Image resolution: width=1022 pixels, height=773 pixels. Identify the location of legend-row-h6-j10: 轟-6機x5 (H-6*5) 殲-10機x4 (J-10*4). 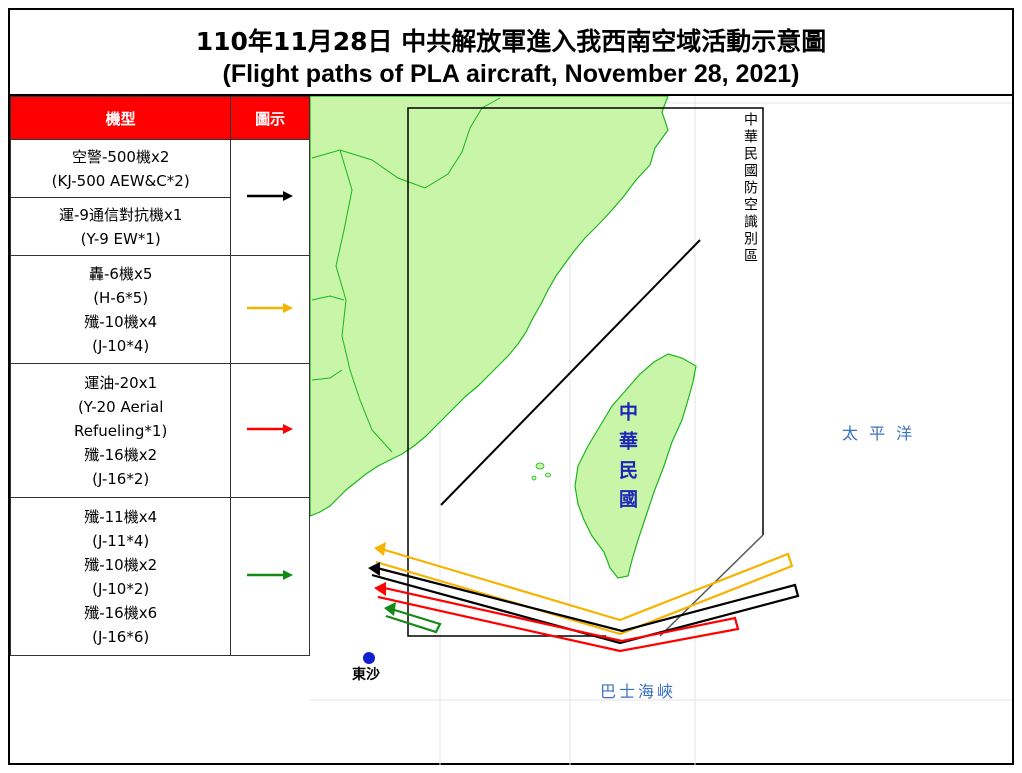
(120, 309).